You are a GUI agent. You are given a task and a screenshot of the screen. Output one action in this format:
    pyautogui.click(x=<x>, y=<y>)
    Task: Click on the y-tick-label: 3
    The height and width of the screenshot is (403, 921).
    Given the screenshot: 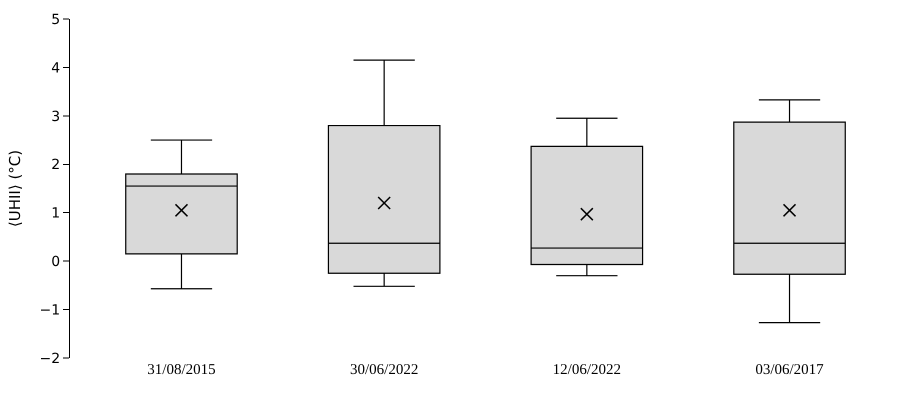 What is the action you would take?
    pyautogui.click(x=55, y=116)
    